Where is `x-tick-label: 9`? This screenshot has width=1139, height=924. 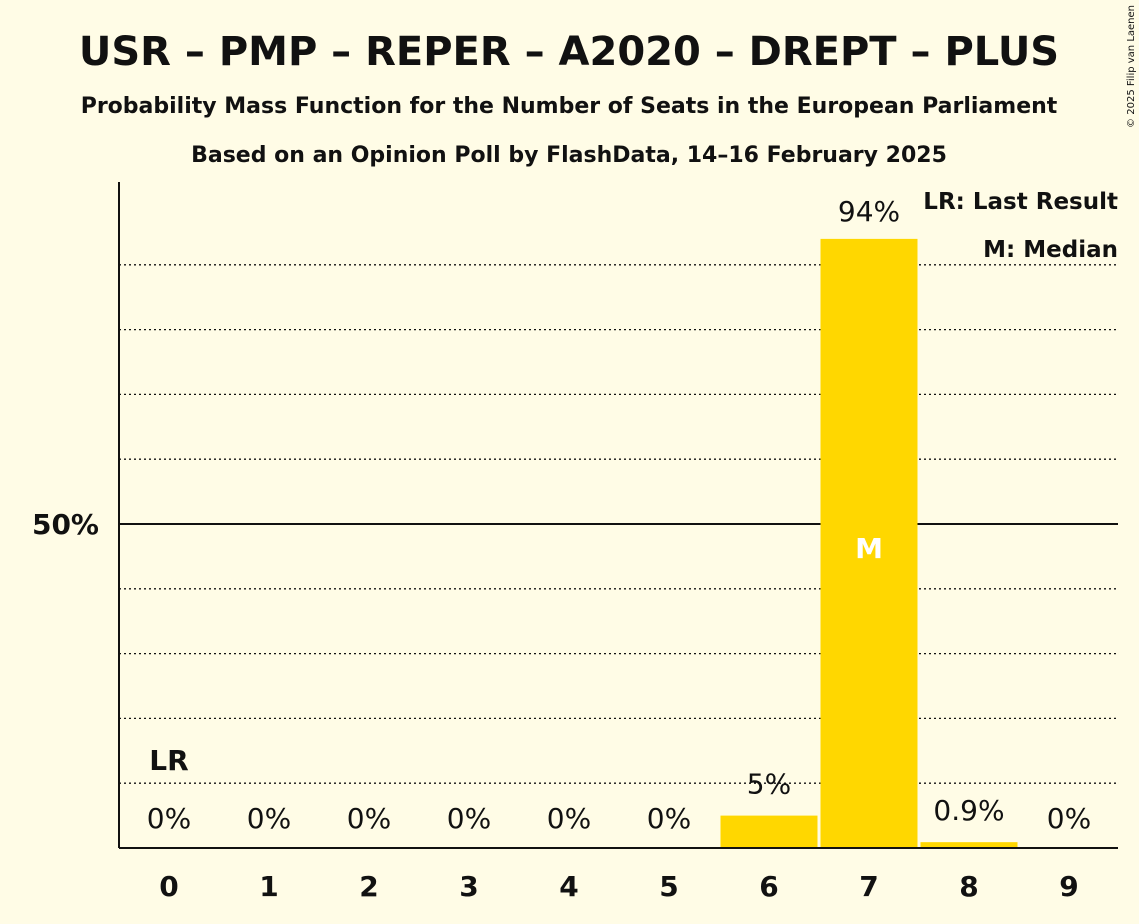
x-tick-label: 9 is located at coordinates (1068, 886).